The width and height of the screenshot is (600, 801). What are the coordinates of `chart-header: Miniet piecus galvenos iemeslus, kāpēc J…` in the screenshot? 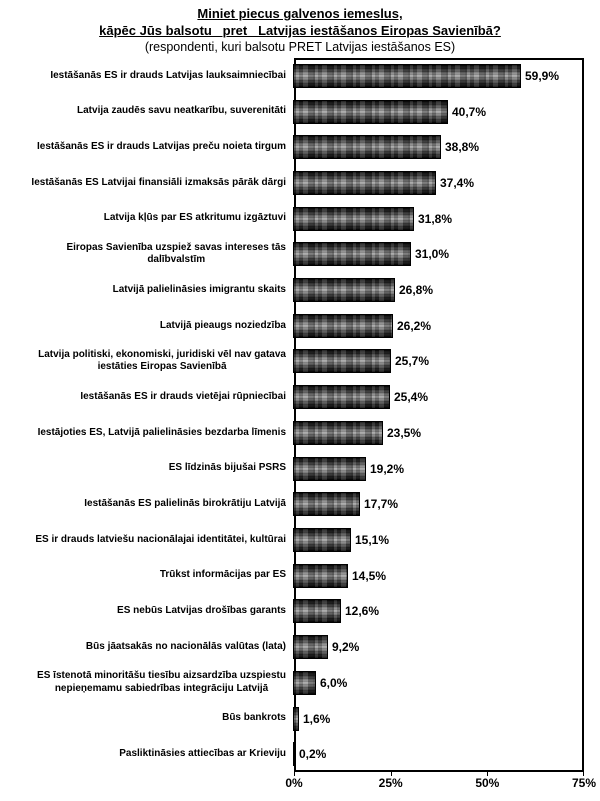 It's located at (300, 27).